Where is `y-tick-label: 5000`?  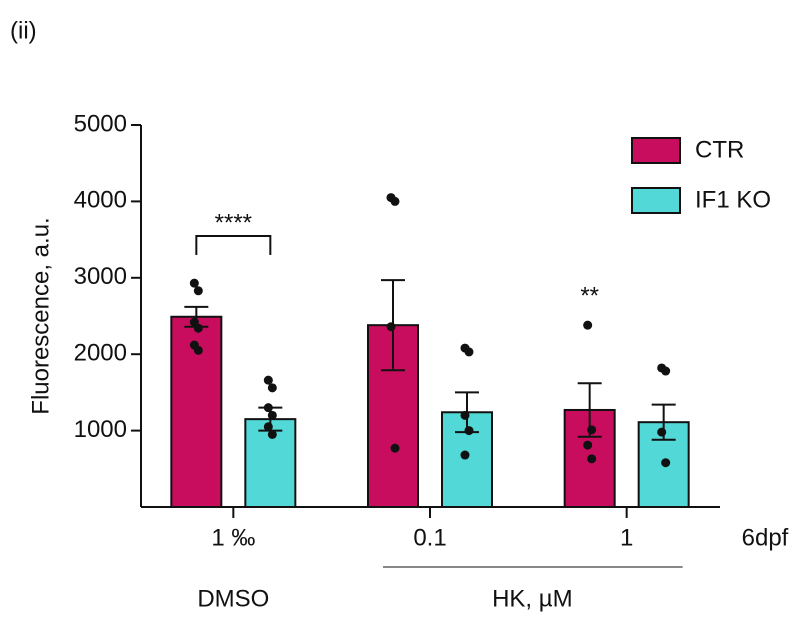
y-tick-label: 5000 is located at coordinates (100, 123).